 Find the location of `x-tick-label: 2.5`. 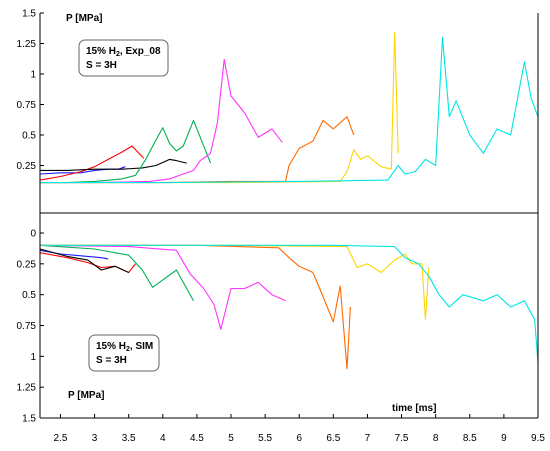

x-tick-label: 2.5 is located at coordinates (61, 438).